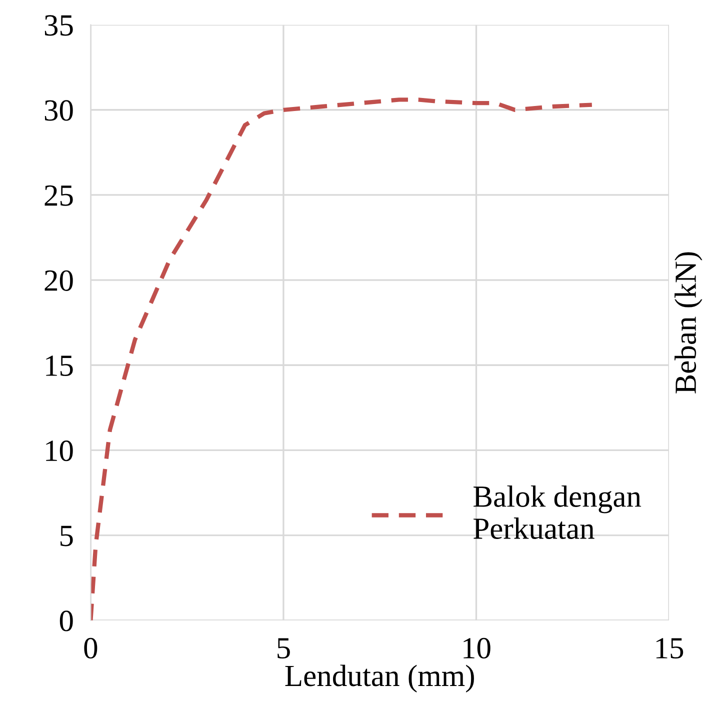 This screenshot has height=709, width=714. What do you see at coordinates (558, 512) in the screenshot?
I see `legend-label: Balok dengan Perkuatan` at bounding box center [558, 512].